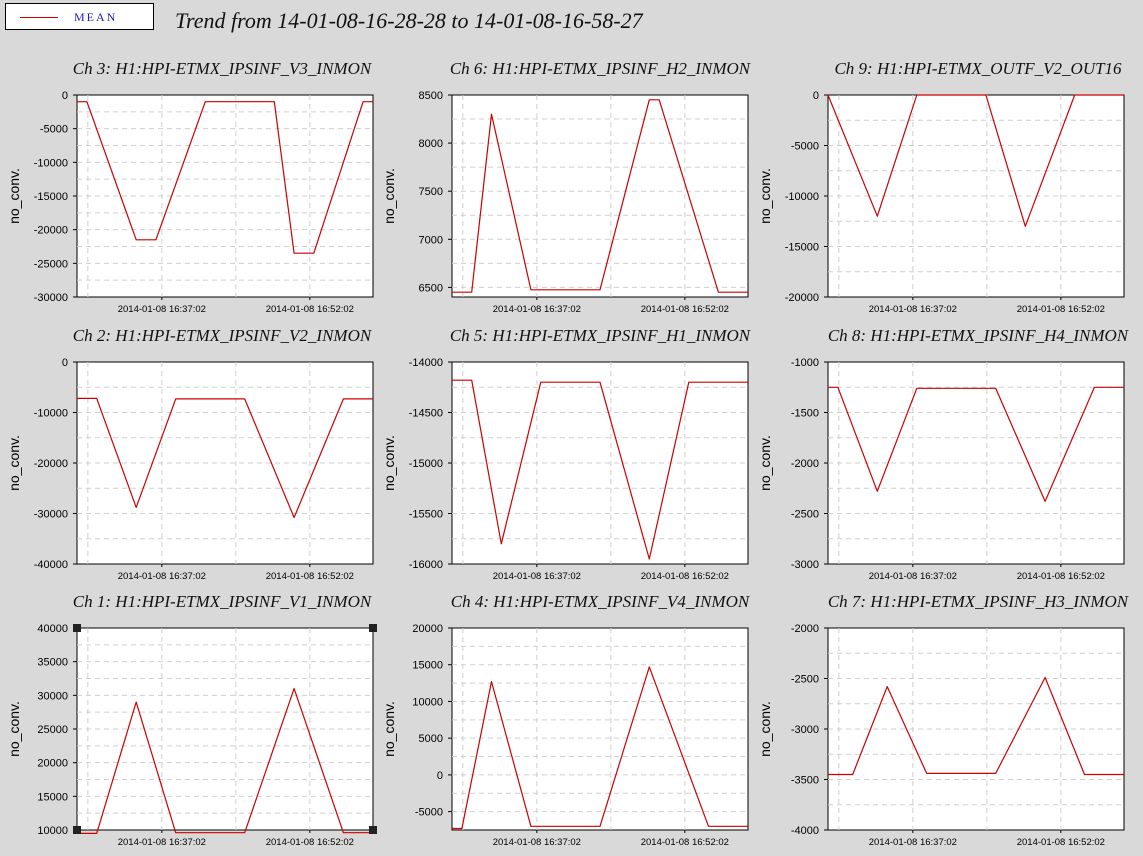 The width and height of the screenshot is (1143, 856). Describe the element at coordinates (426, 464) in the screenshot. I see `chart5-ytick-label: -15000` at that location.